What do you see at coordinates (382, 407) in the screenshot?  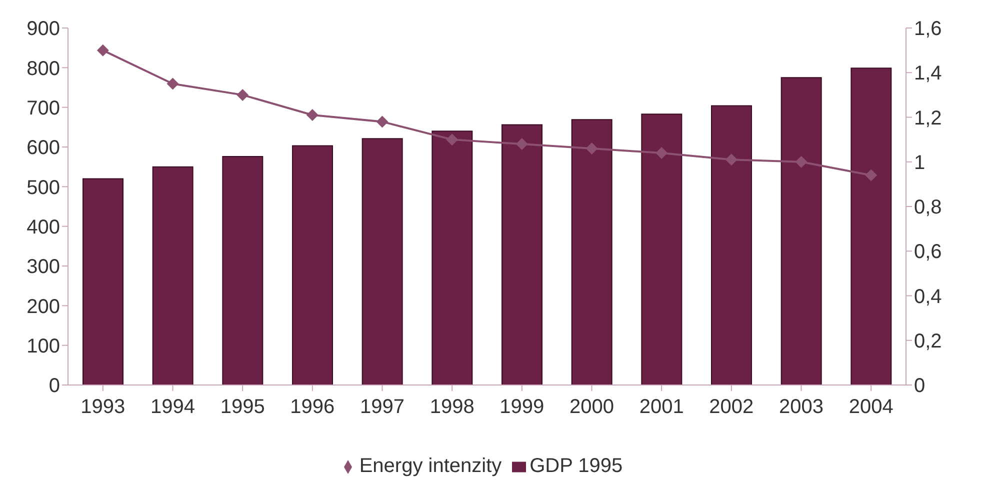 I see `x-tick-label: 1997` at bounding box center [382, 407].